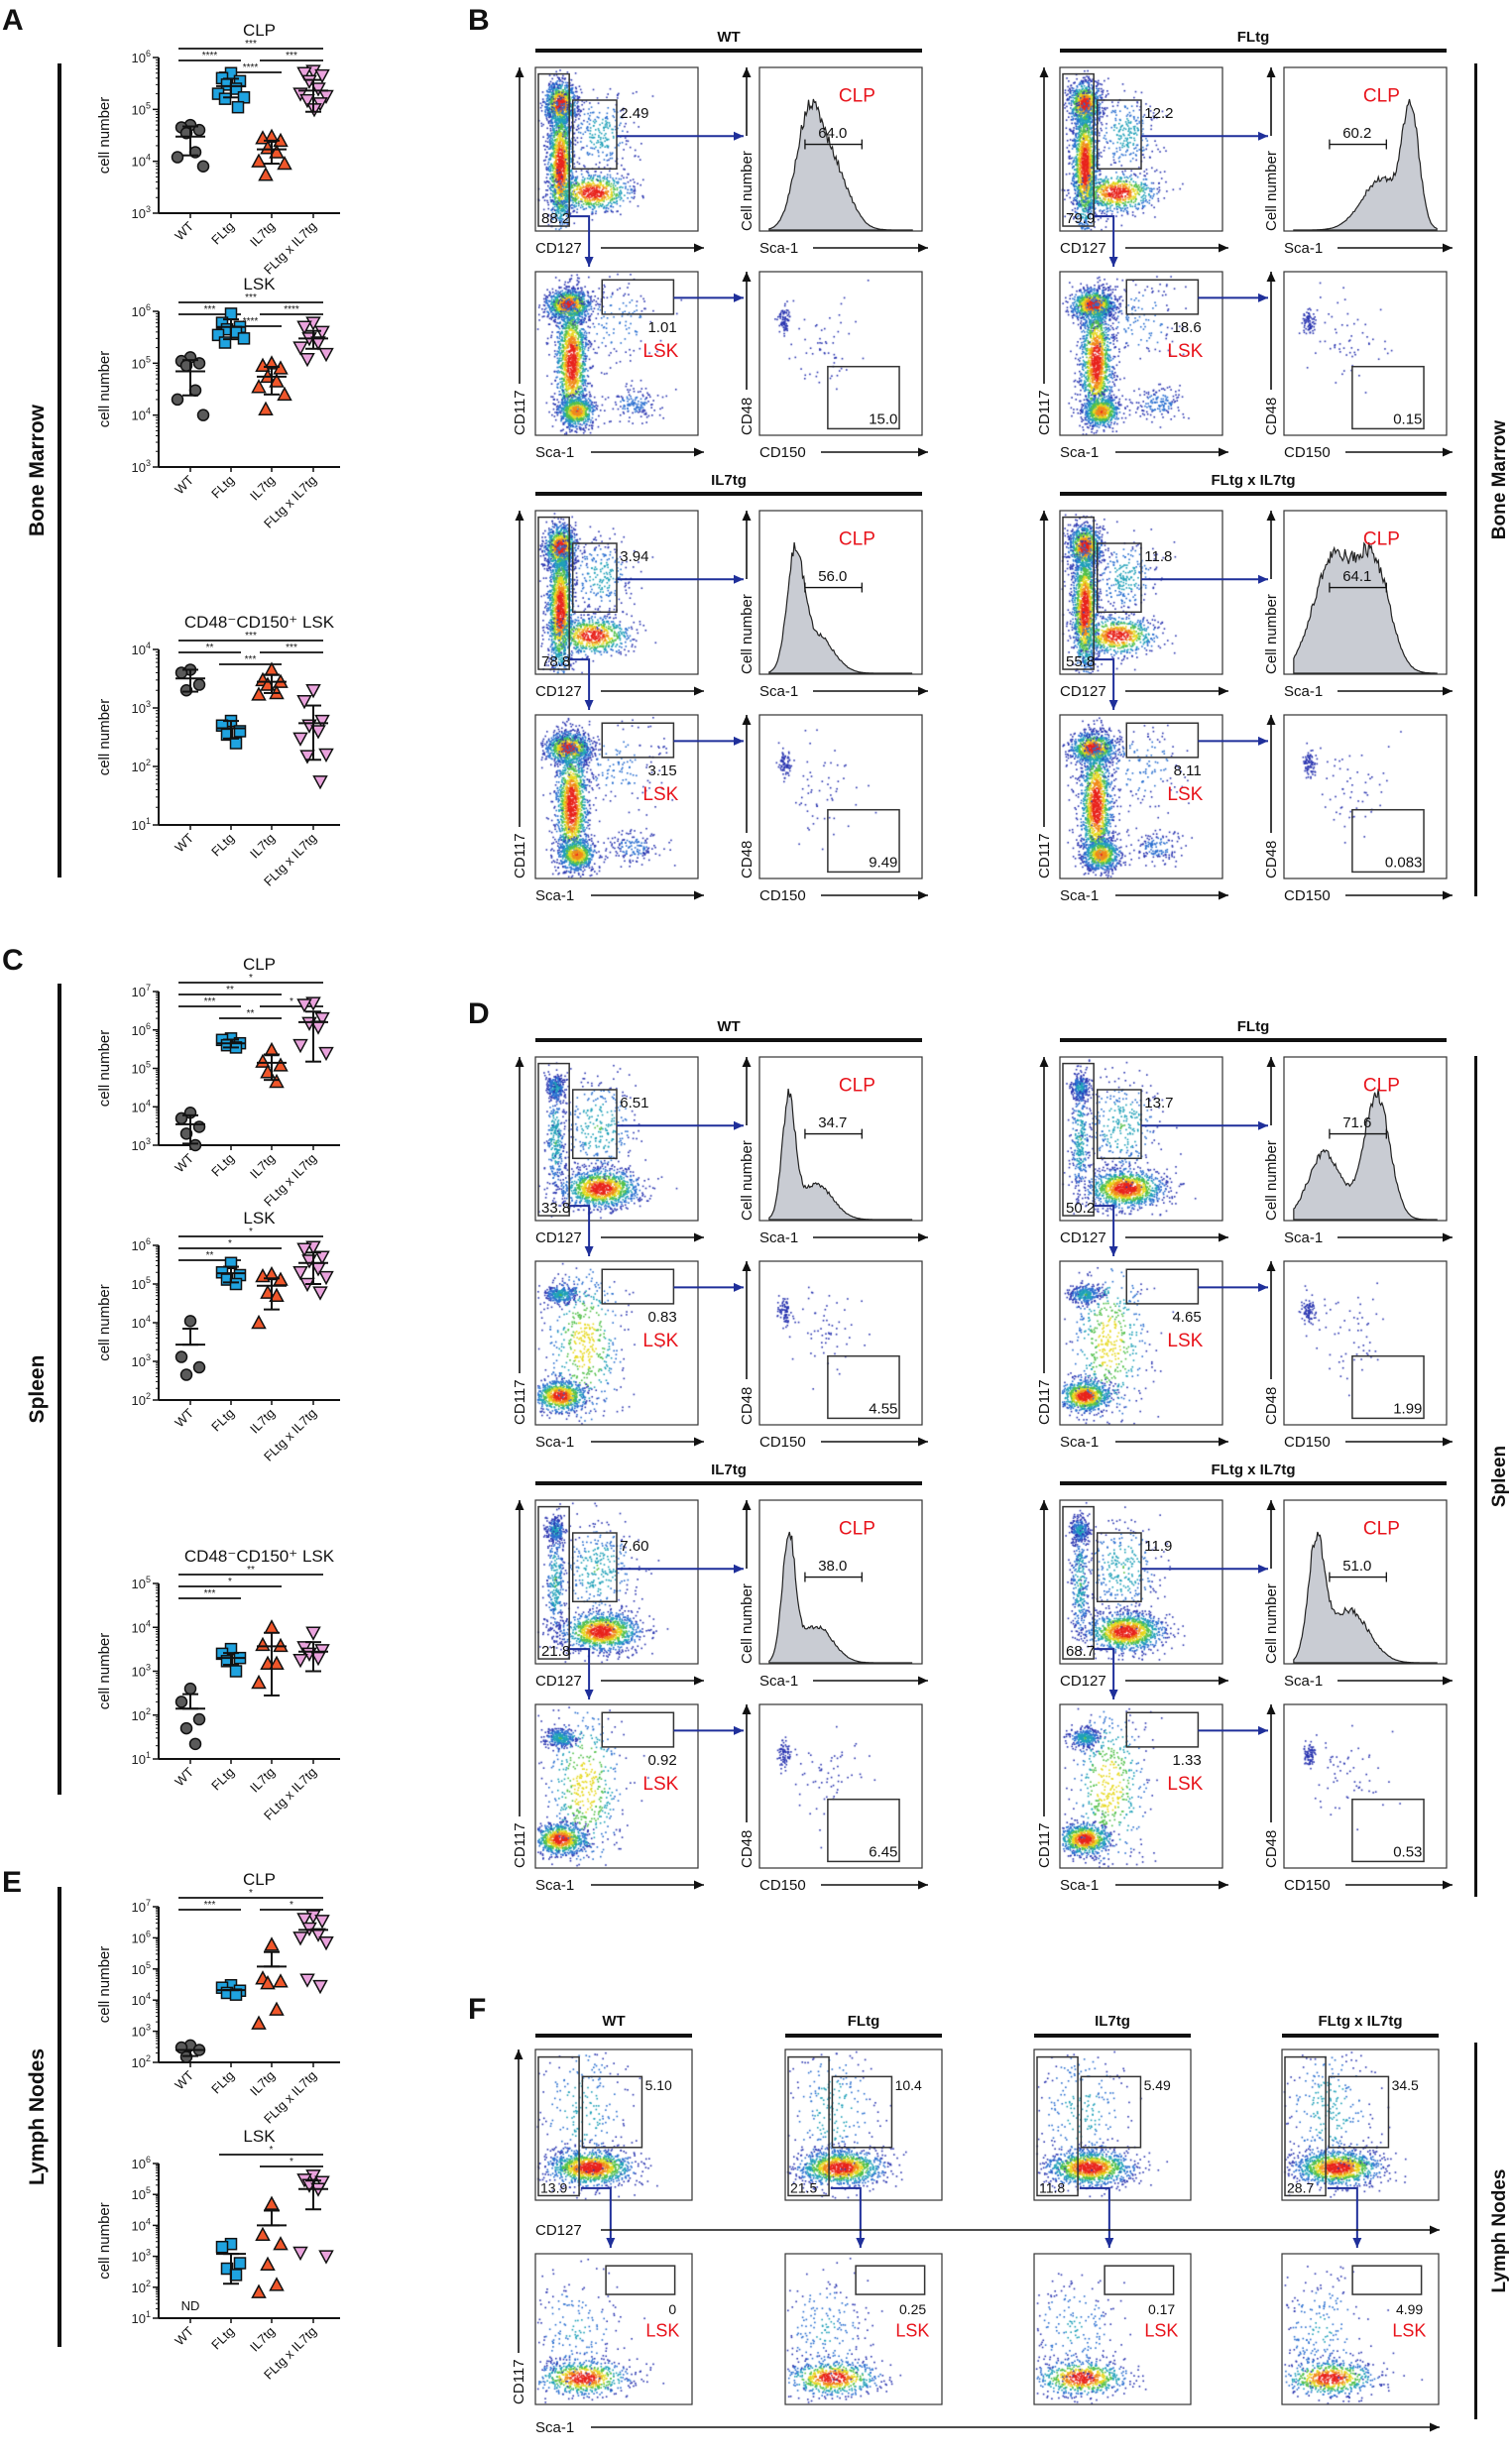 The image size is (1512, 2457). What do you see at coordinates (1271, 859) in the screenshot?
I see `y-axis-label-cd48: CD48` at bounding box center [1271, 859].